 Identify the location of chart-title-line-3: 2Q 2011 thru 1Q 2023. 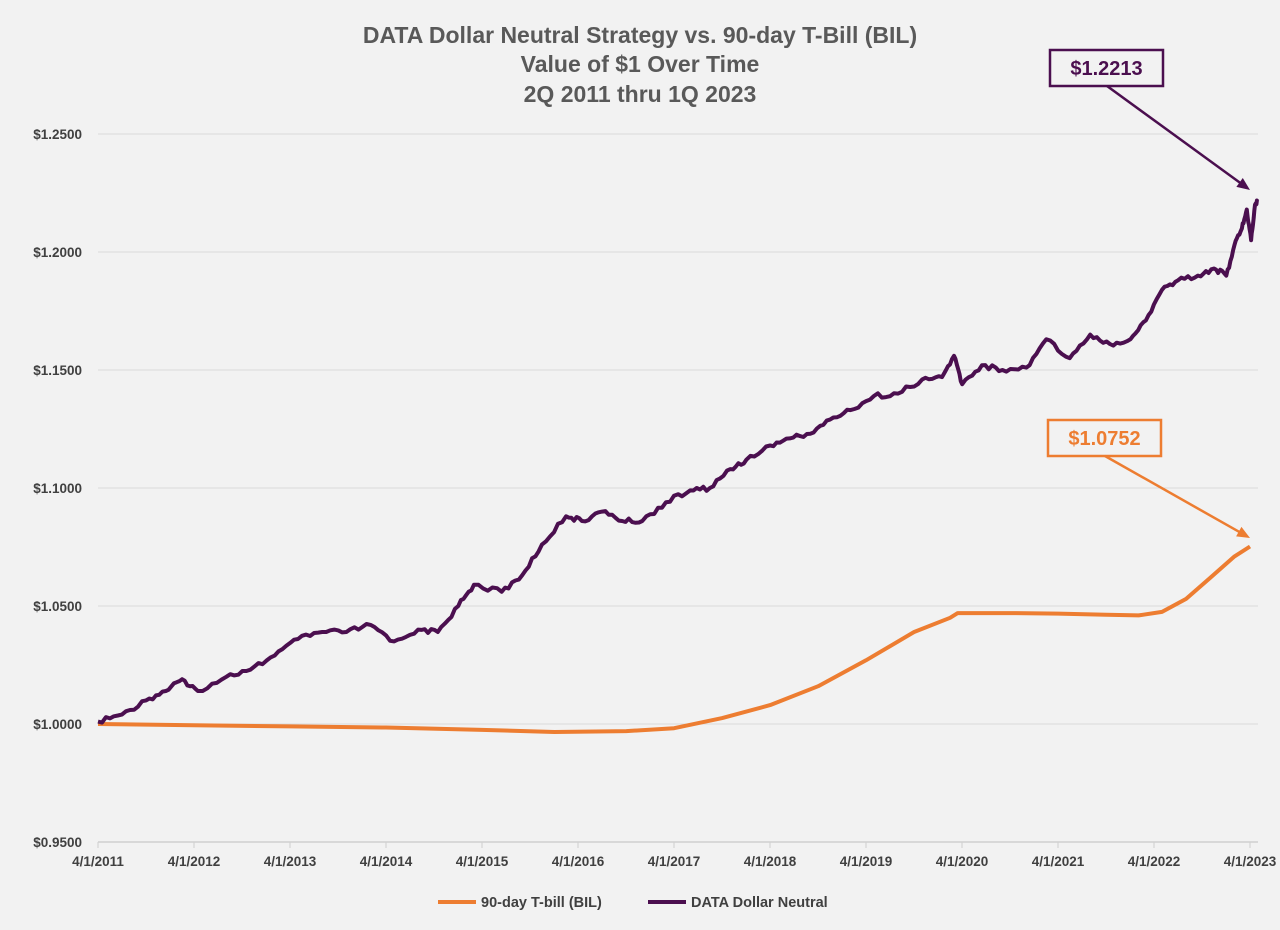
(640, 94).